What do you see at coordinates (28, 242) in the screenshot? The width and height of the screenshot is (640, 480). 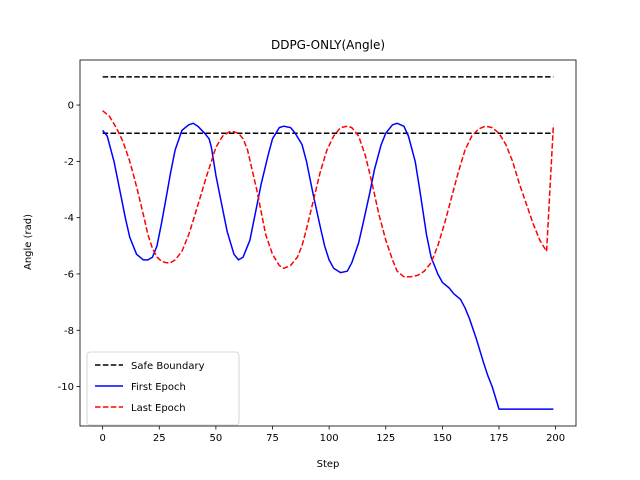 I see `y-axis-label: Angle (rad)` at bounding box center [28, 242].